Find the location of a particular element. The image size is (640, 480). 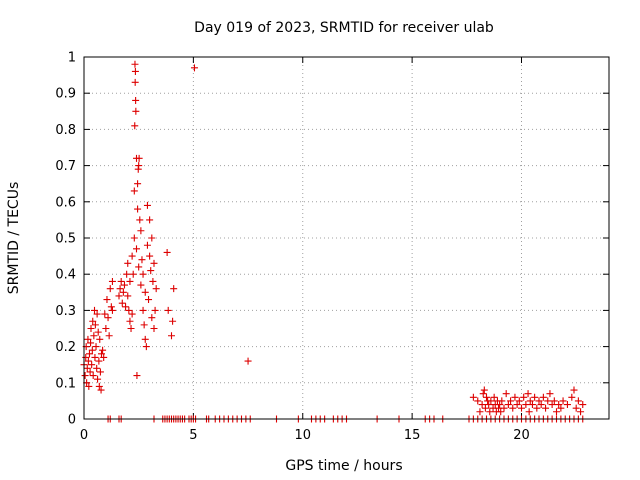

y-tick-label: 0.6 is located at coordinates (65, 202).